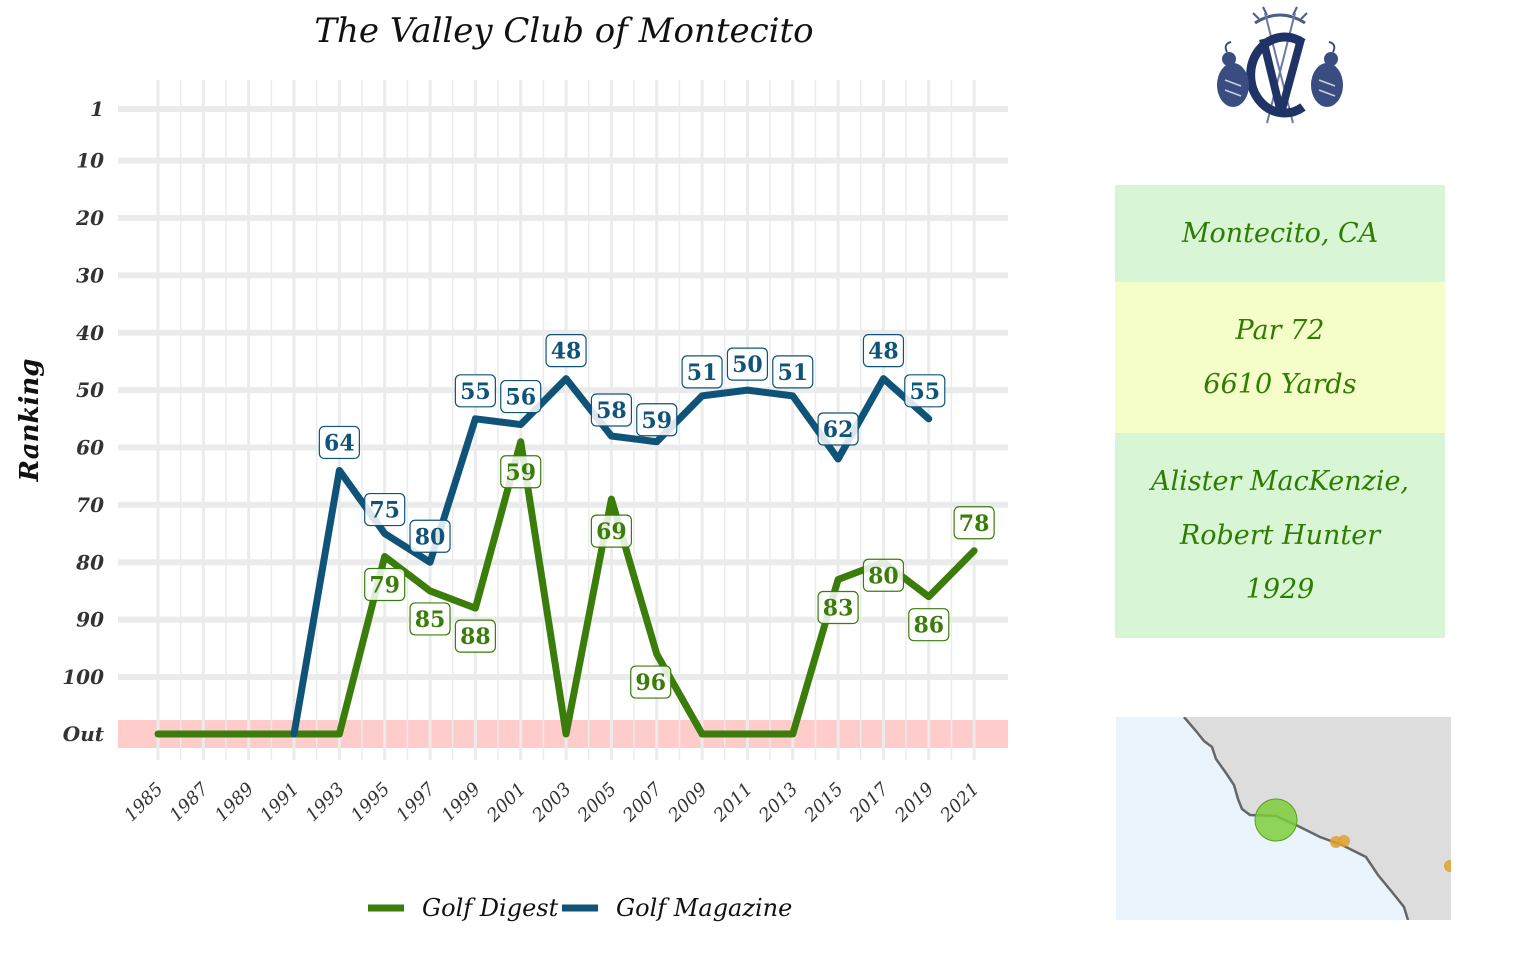  Describe the element at coordinates (190, 802) in the screenshot. I see `x-tick-label: 1987` at that location.